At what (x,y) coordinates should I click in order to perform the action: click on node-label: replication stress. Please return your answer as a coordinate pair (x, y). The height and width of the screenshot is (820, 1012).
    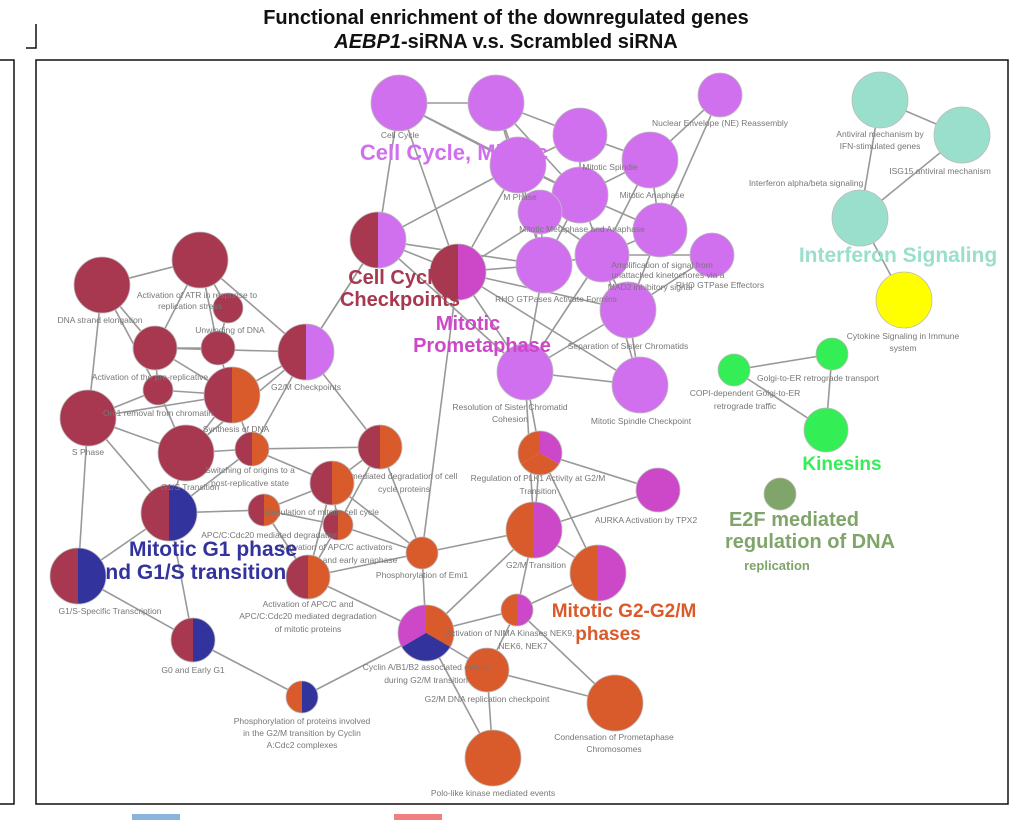
    Looking at the image, I should click on (190, 306).